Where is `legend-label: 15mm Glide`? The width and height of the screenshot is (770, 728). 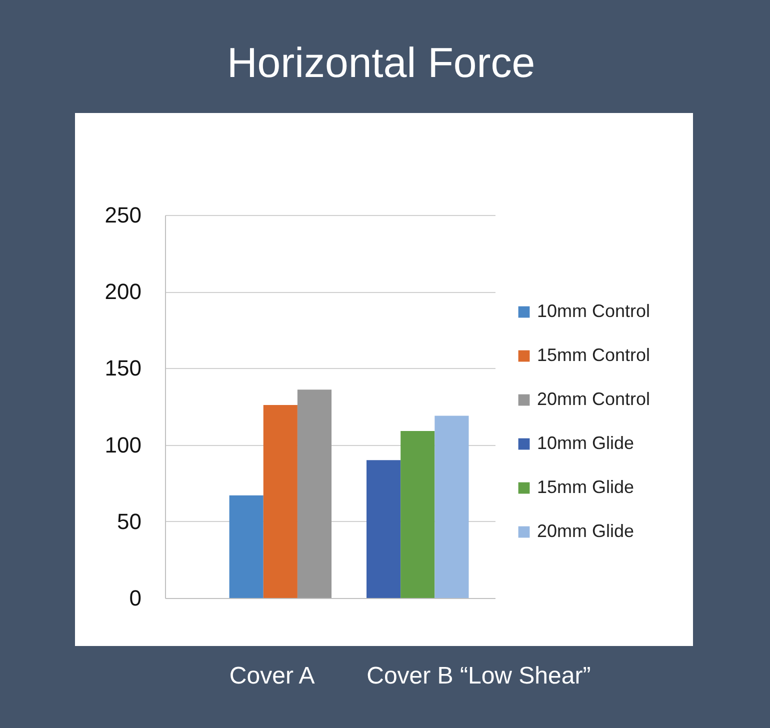 legend-label: 15mm Glide is located at coordinates (585, 487).